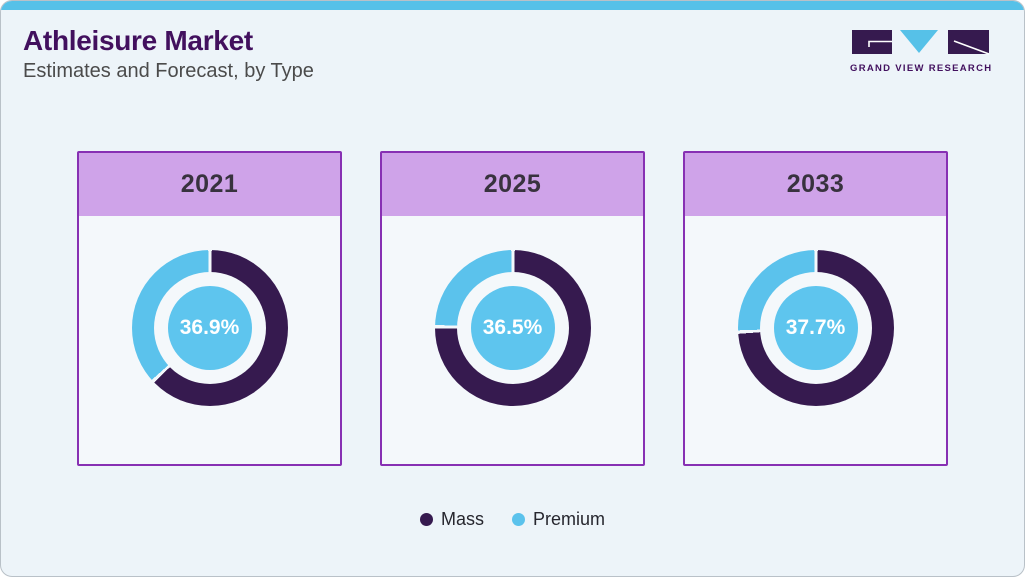 This screenshot has width=1025, height=577. Describe the element at coordinates (168, 70) in the screenshot. I see `page-subtitle: Estimates and Forecast, by Type` at that location.